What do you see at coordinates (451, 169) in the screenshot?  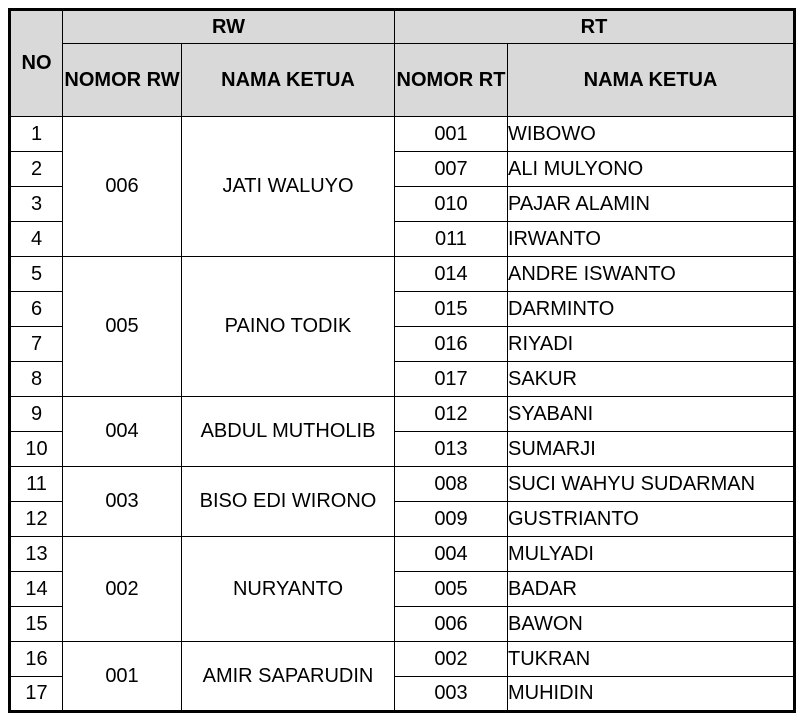 I see `rt-nomor-cell: 007` at bounding box center [451, 169].